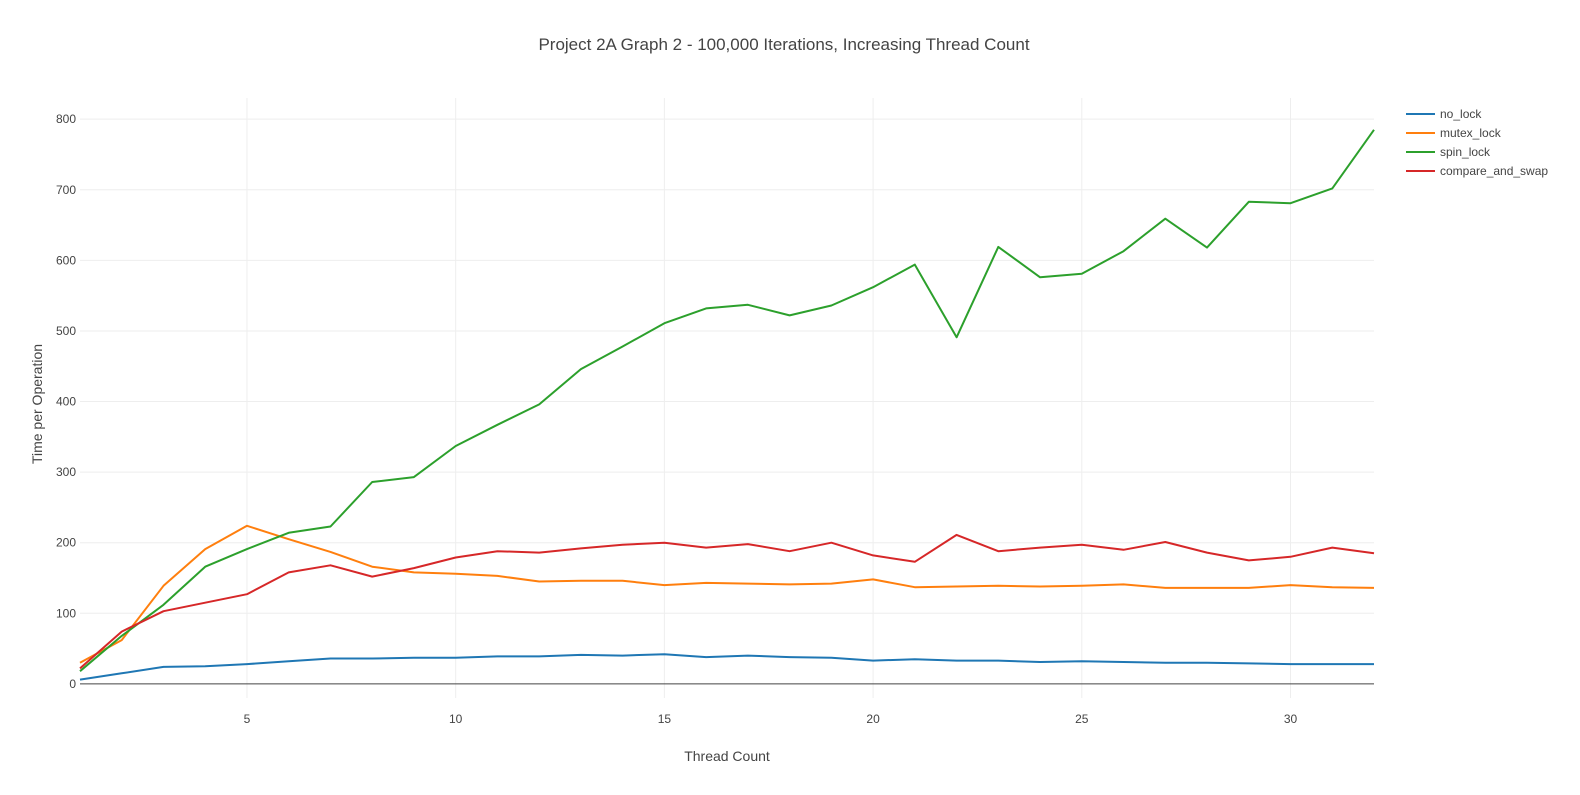 The height and width of the screenshot is (795, 1580). I want to click on series-line-no-lock, so click(726, 667).